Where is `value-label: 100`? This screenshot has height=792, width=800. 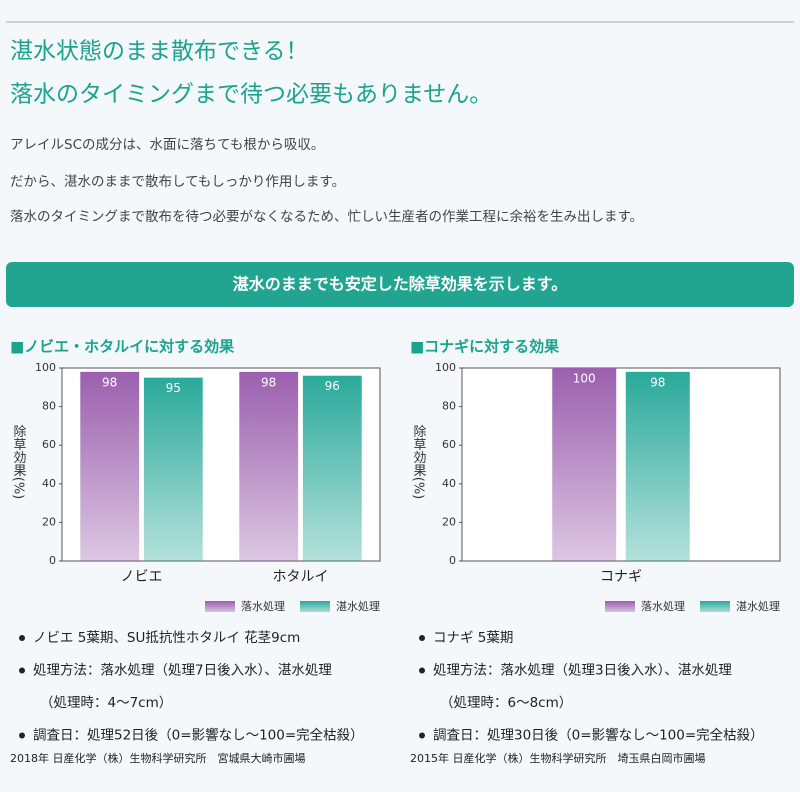
value-label: 100 is located at coordinates (584, 379).